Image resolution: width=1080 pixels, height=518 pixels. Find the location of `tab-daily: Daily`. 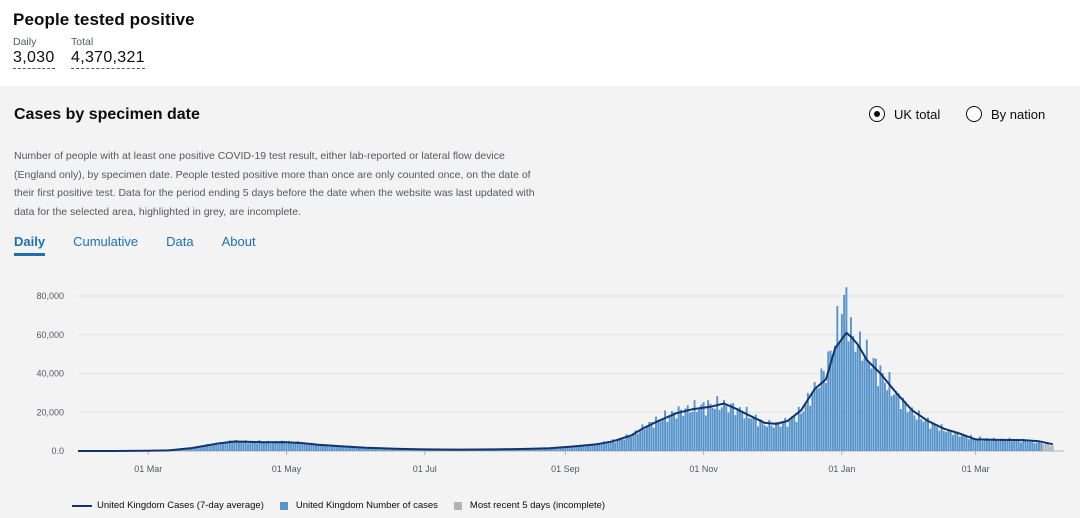

tab-daily: Daily is located at coordinates (30, 245).